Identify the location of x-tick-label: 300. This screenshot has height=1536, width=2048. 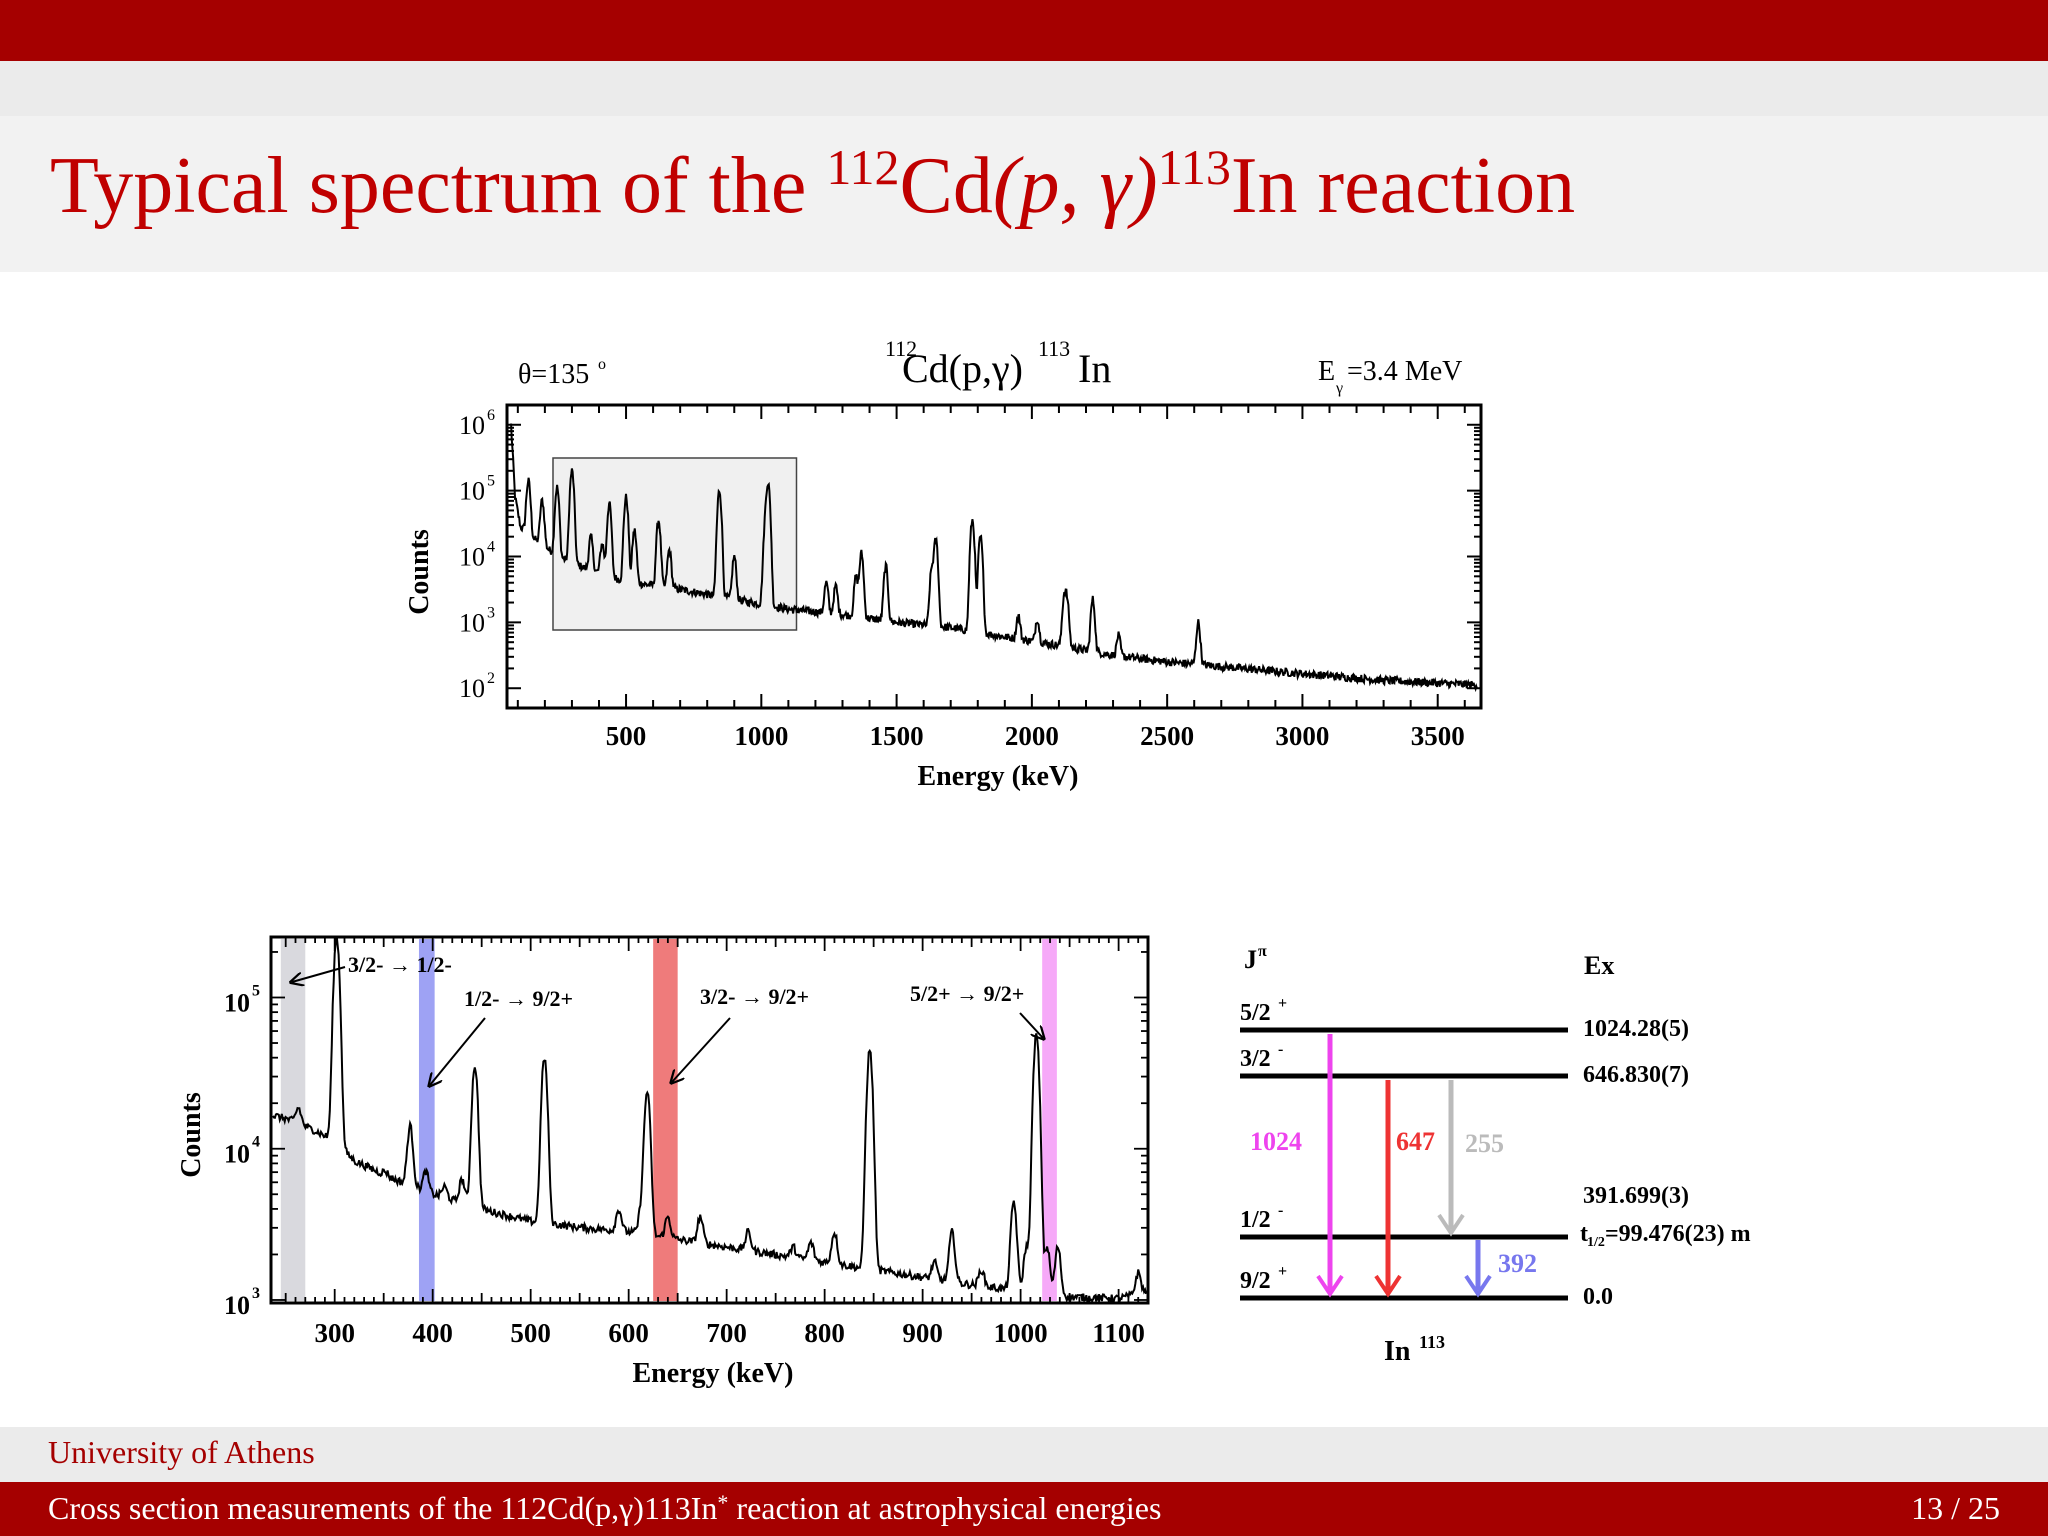
(334, 1333).